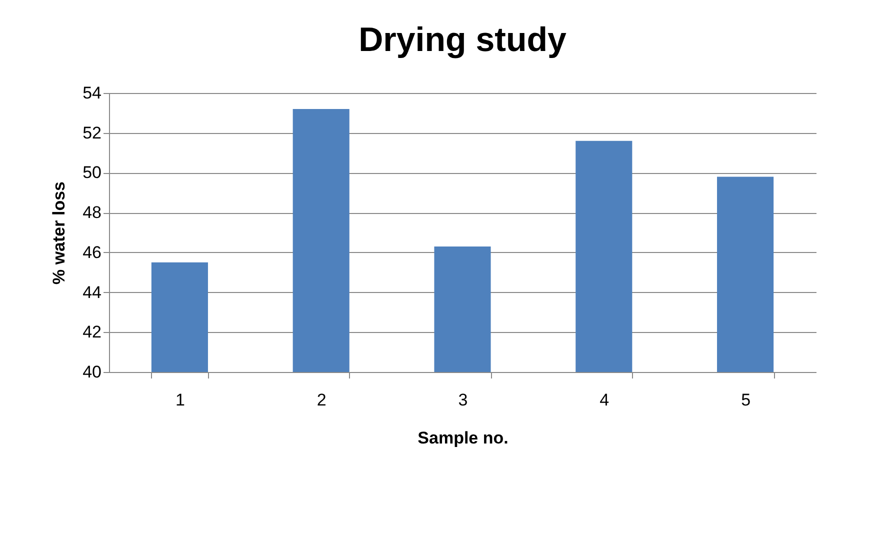 Image resolution: width=871 pixels, height=535 pixels. I want to click on x-tick-label: 5, so click(746, 400).